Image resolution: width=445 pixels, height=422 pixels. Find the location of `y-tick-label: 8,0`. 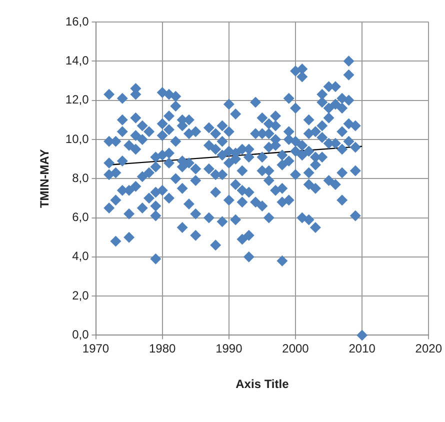

y-tick-label: 8,0 is located at coordinates (81, 177).